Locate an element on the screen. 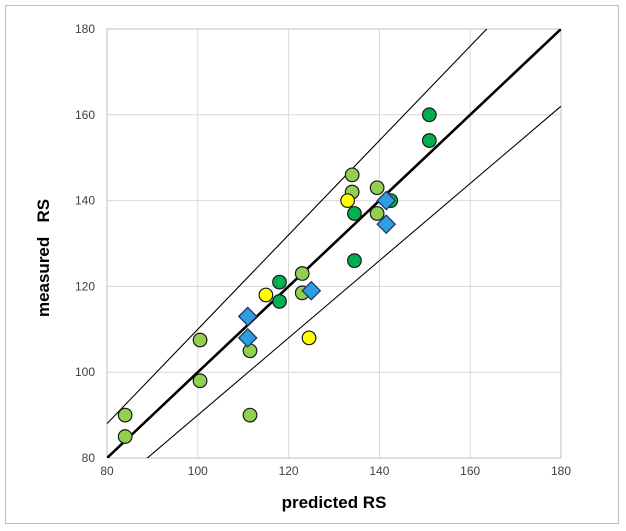 This screenshot has height=531, width=626. x-tick-label: 100 is located at coordinates (198, 471).